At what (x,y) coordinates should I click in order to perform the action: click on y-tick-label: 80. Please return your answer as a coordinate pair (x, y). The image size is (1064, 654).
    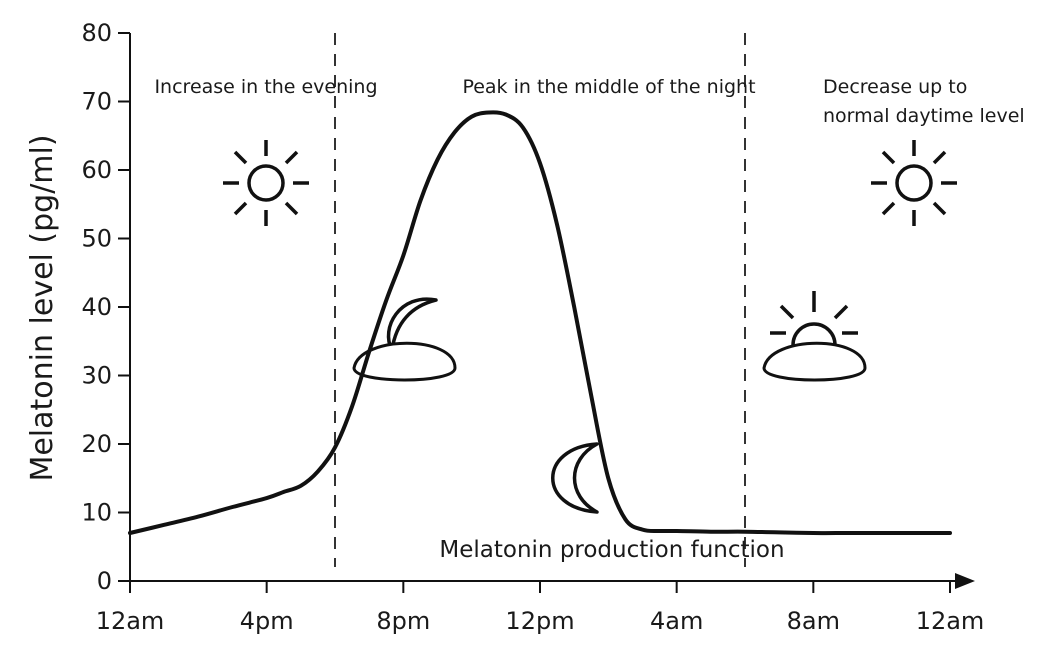
    Looking at the image, I should click on (96, 33).